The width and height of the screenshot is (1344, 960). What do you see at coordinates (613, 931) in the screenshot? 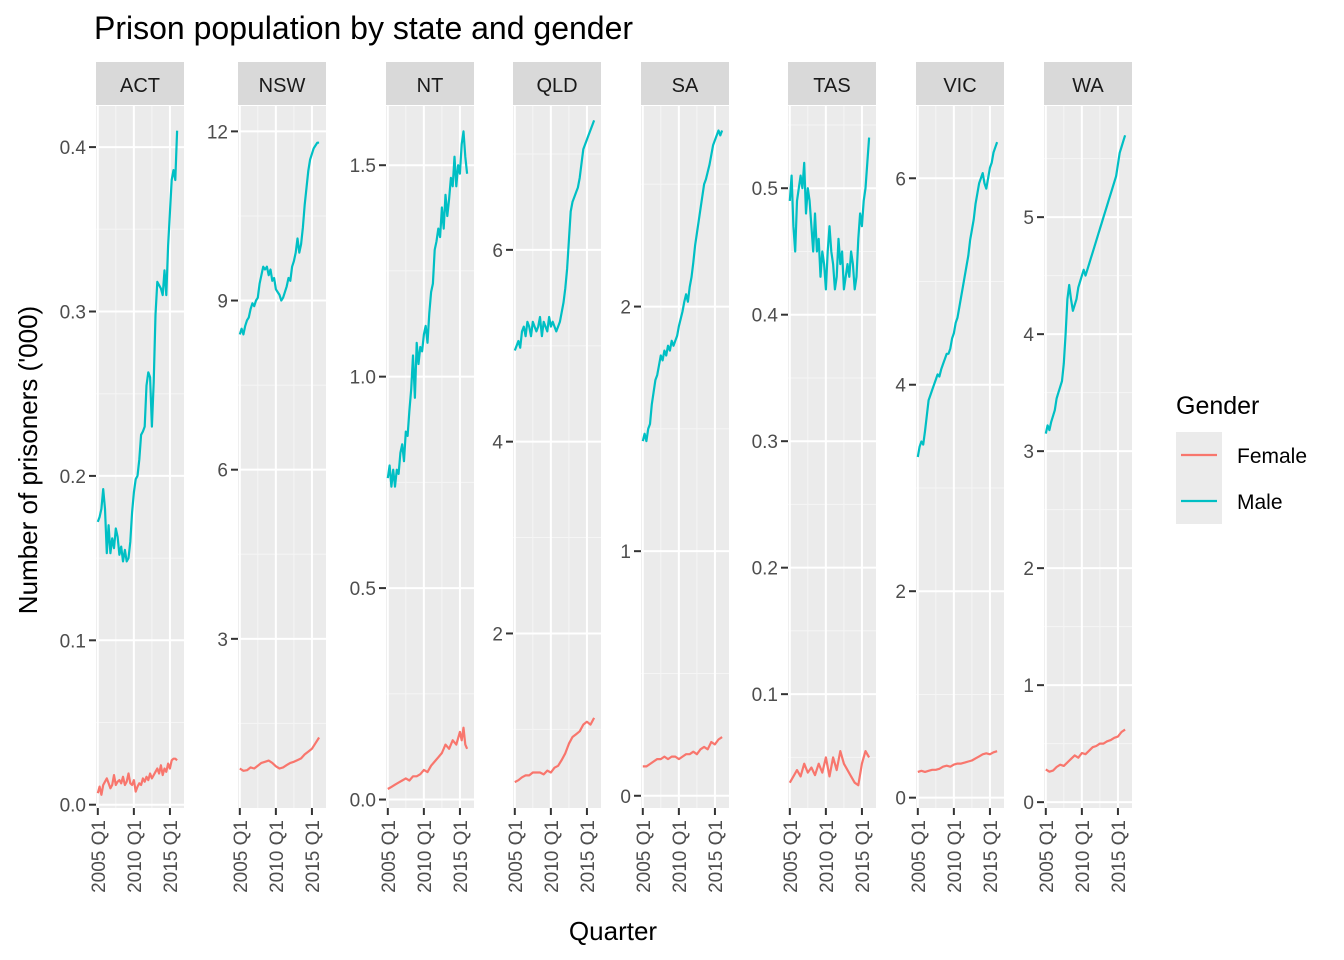
I see `x-axis-label: Quarter` at bounding box center [613, 931].